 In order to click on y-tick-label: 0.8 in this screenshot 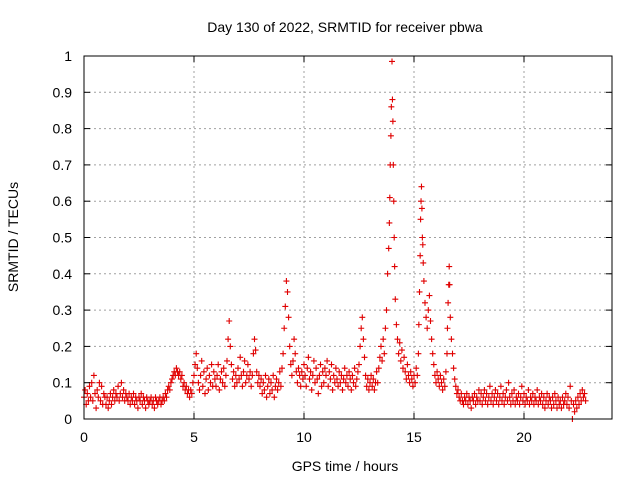, I will do `click(63, 129)`.